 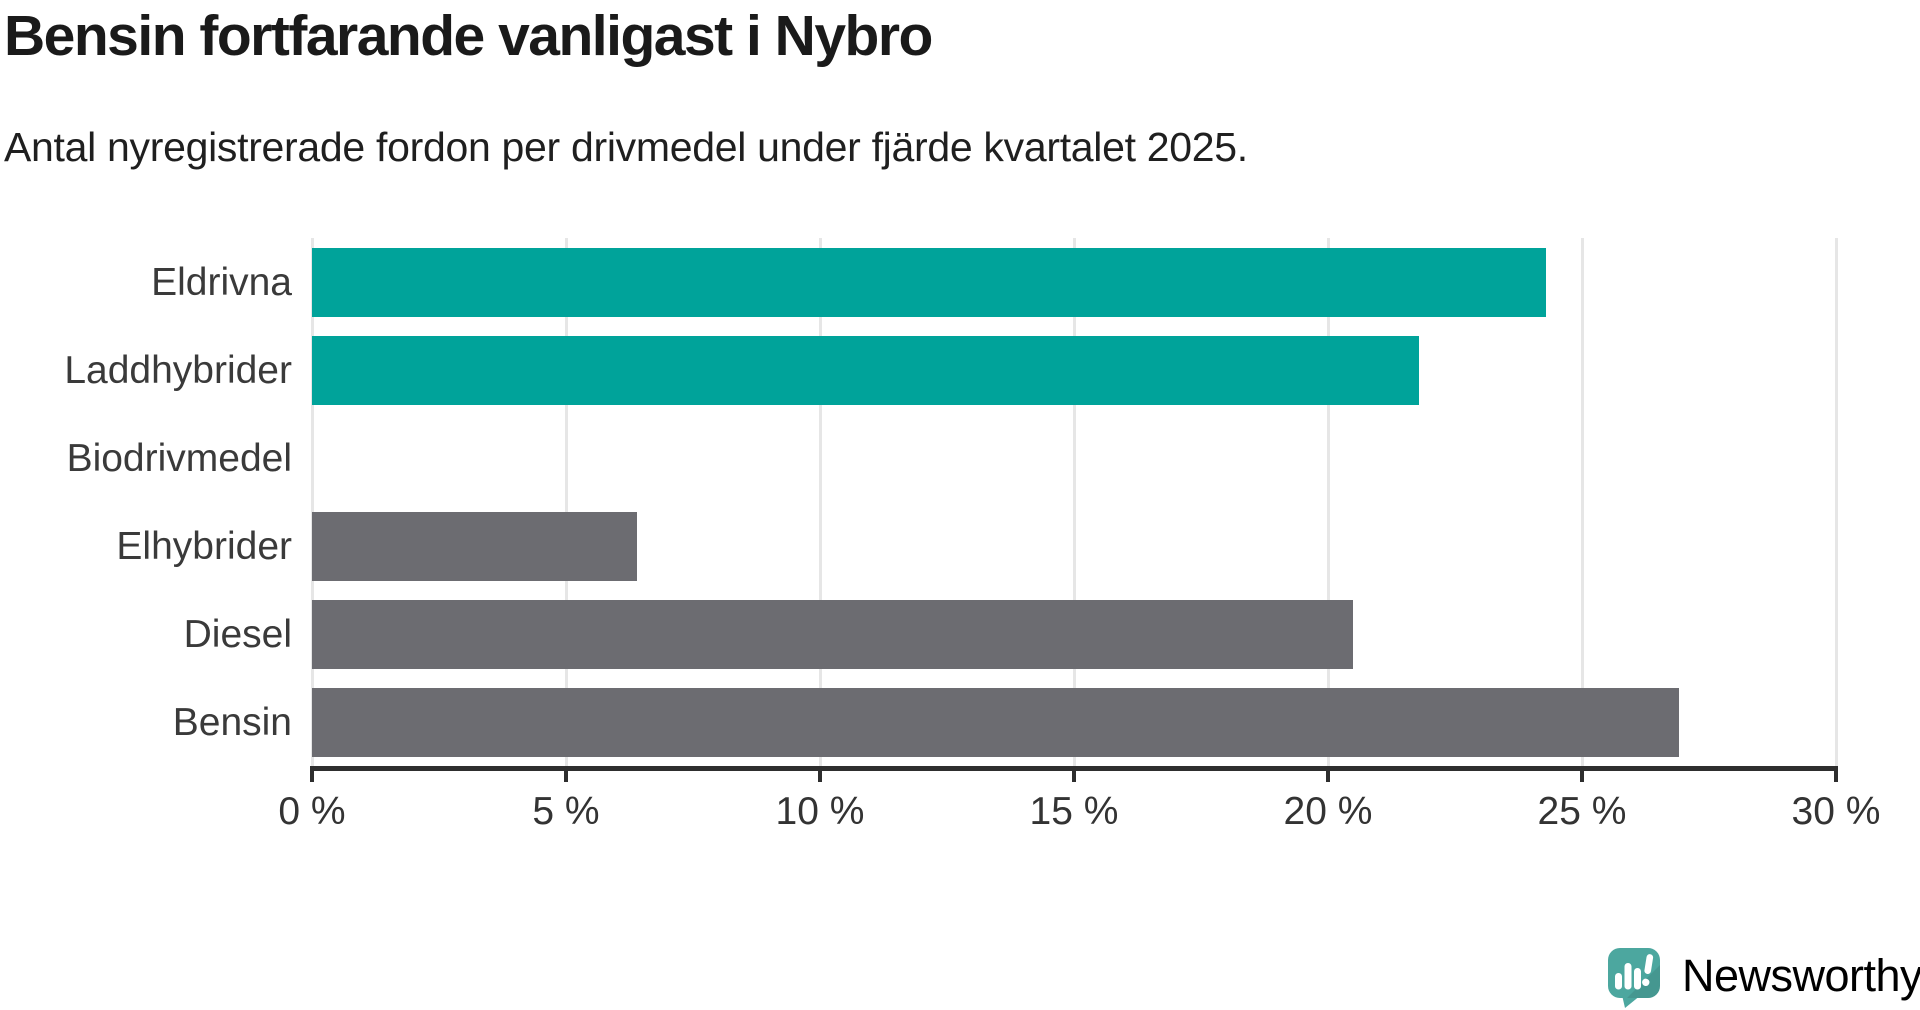 I want to click on newsworthy-speech-bubble-icon, so click(x=1634, y=978).